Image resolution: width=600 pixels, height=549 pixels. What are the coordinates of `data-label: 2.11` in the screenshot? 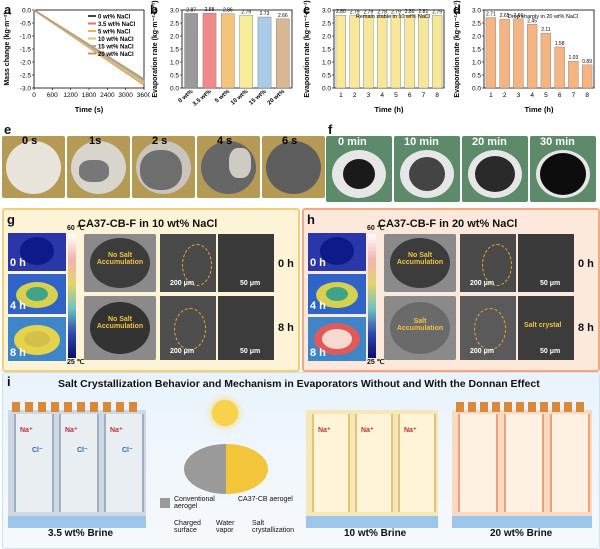 It's located at (546, 30).